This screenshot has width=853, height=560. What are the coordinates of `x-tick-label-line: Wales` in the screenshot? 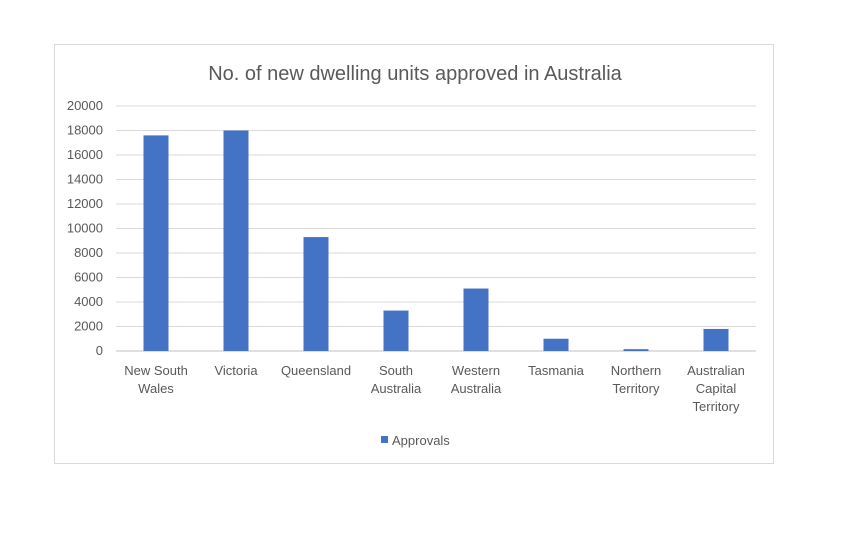 It's located at (156, 388).